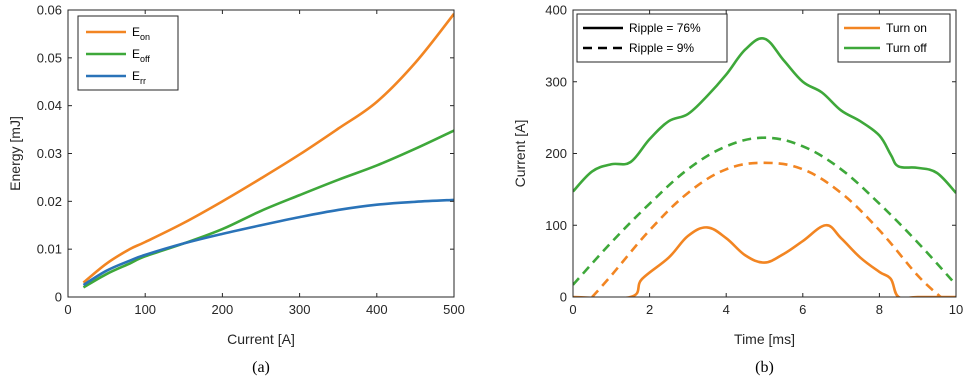  Describe the element at coordinates (556, 153) in the screenshot. I see `y-tick-label: 200` at that location.